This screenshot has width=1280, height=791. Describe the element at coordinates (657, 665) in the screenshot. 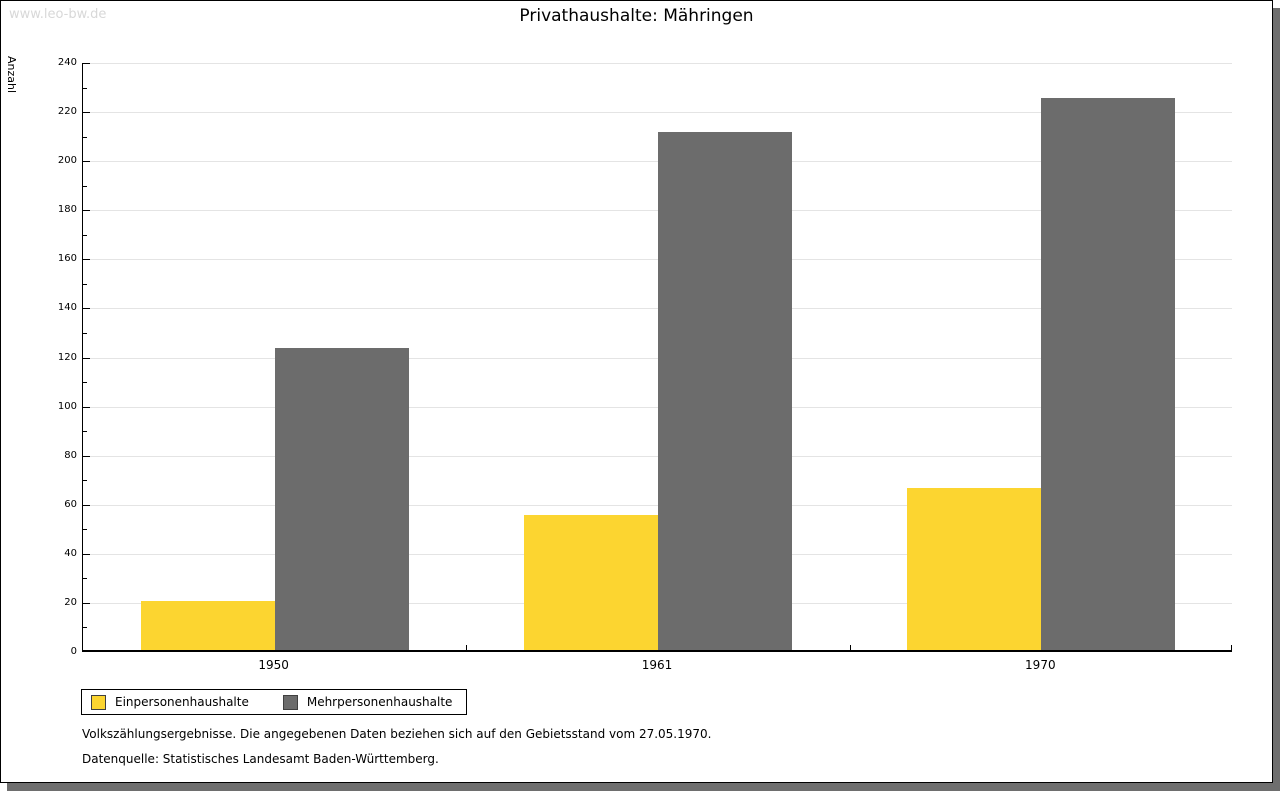

I see `x-axis-category-label: 1961` at that location.